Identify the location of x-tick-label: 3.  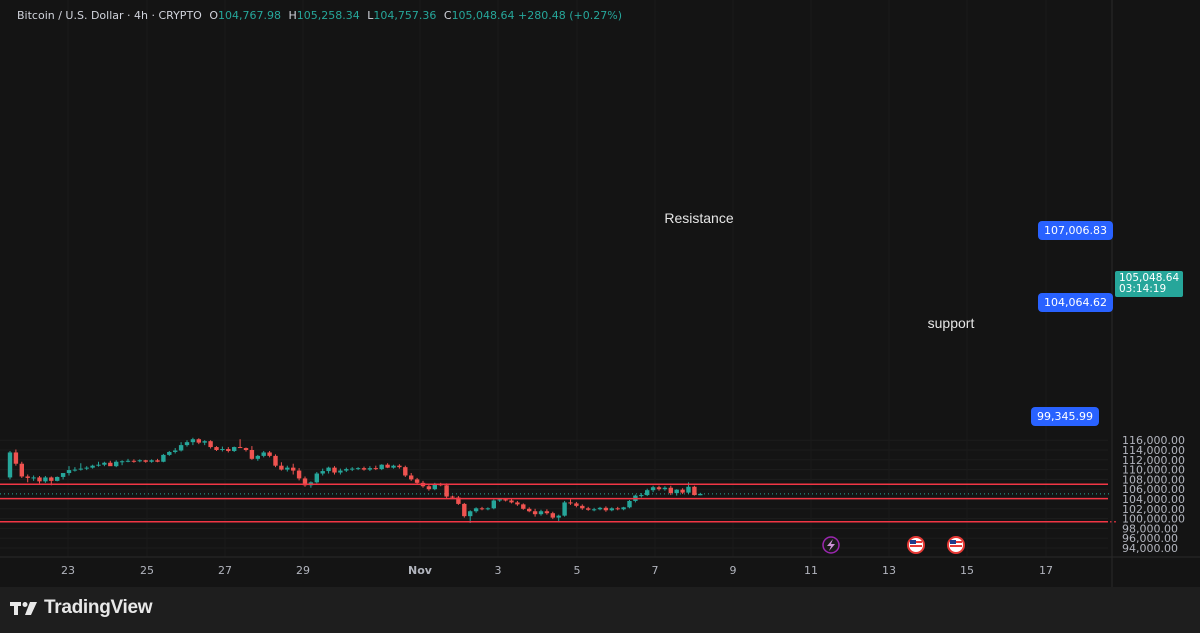
(498, 570).